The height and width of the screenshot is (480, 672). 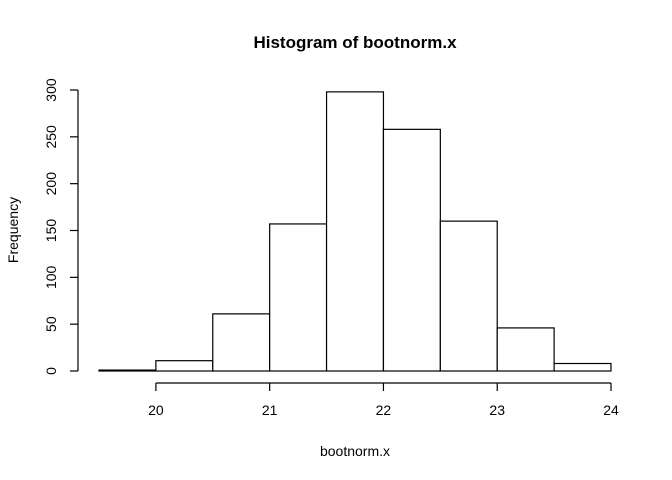 I want to click on y-tick-label-6: 300, so click(x=51, y=90).